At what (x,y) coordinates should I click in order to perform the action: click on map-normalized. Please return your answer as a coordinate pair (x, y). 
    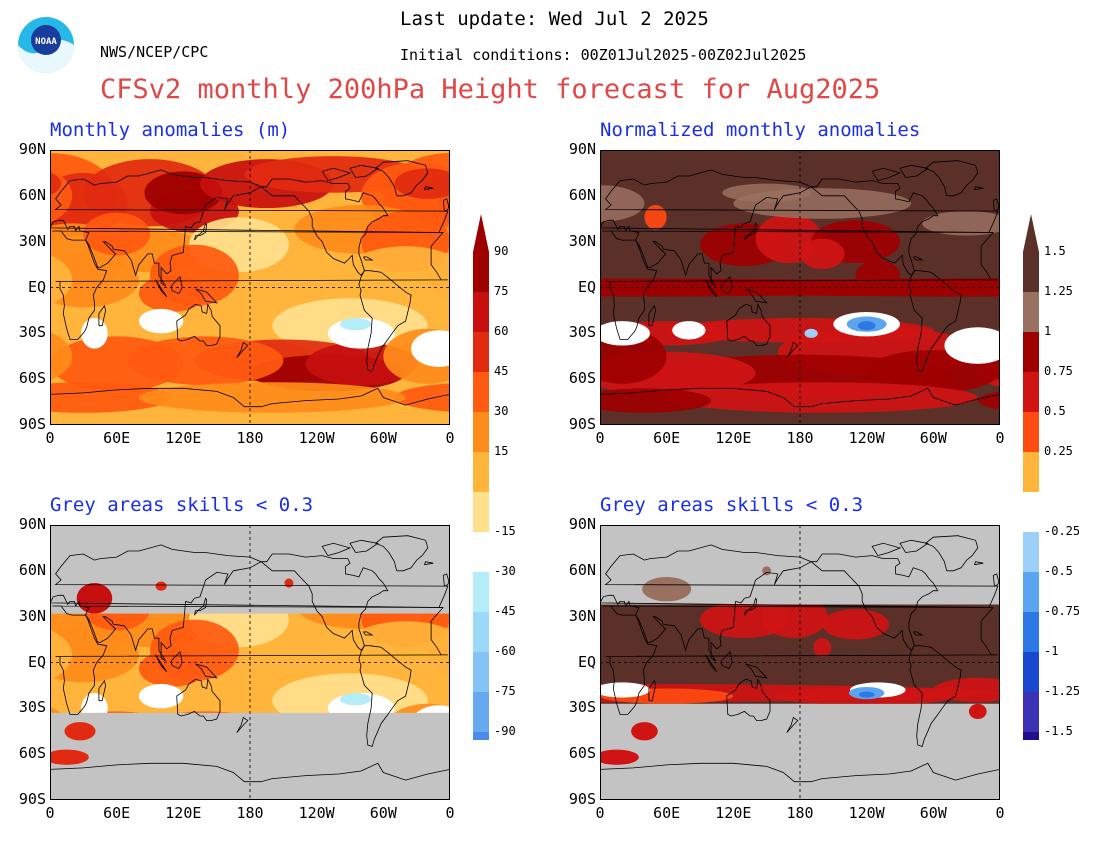
    Looking at the image, I should click on (800, 287).